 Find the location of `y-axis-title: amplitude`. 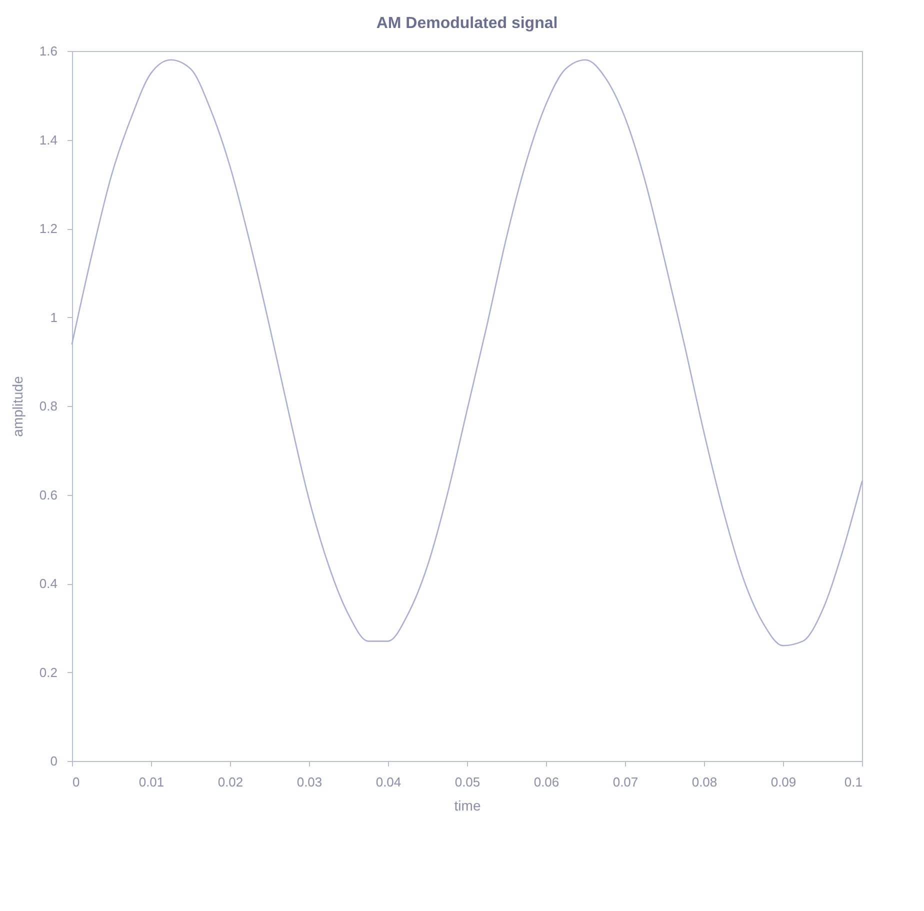

y-axis-title: amplitude is located at coordinates (17, 406).